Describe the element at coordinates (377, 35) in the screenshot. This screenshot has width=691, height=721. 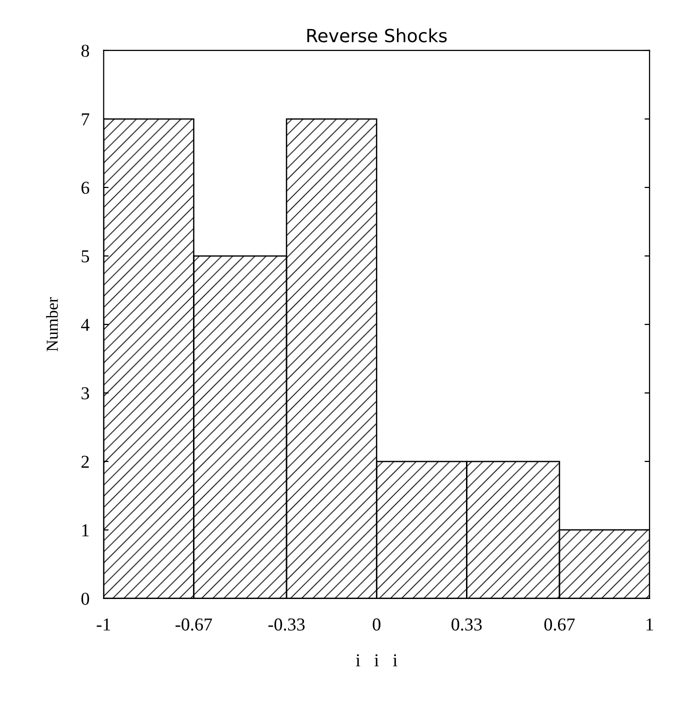
I see `chart-title: Reverse Shocks` at that location.